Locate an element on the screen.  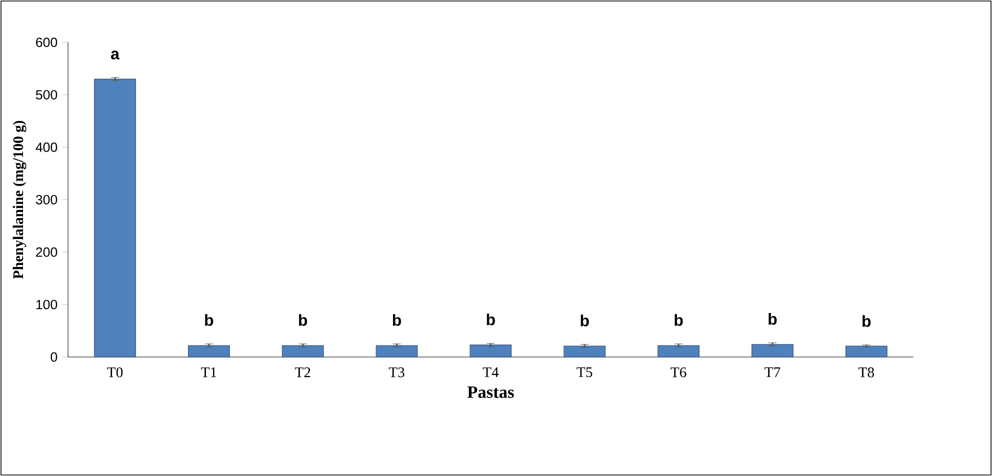
x-tick-label: T4 is located at coordinates (490, 372).